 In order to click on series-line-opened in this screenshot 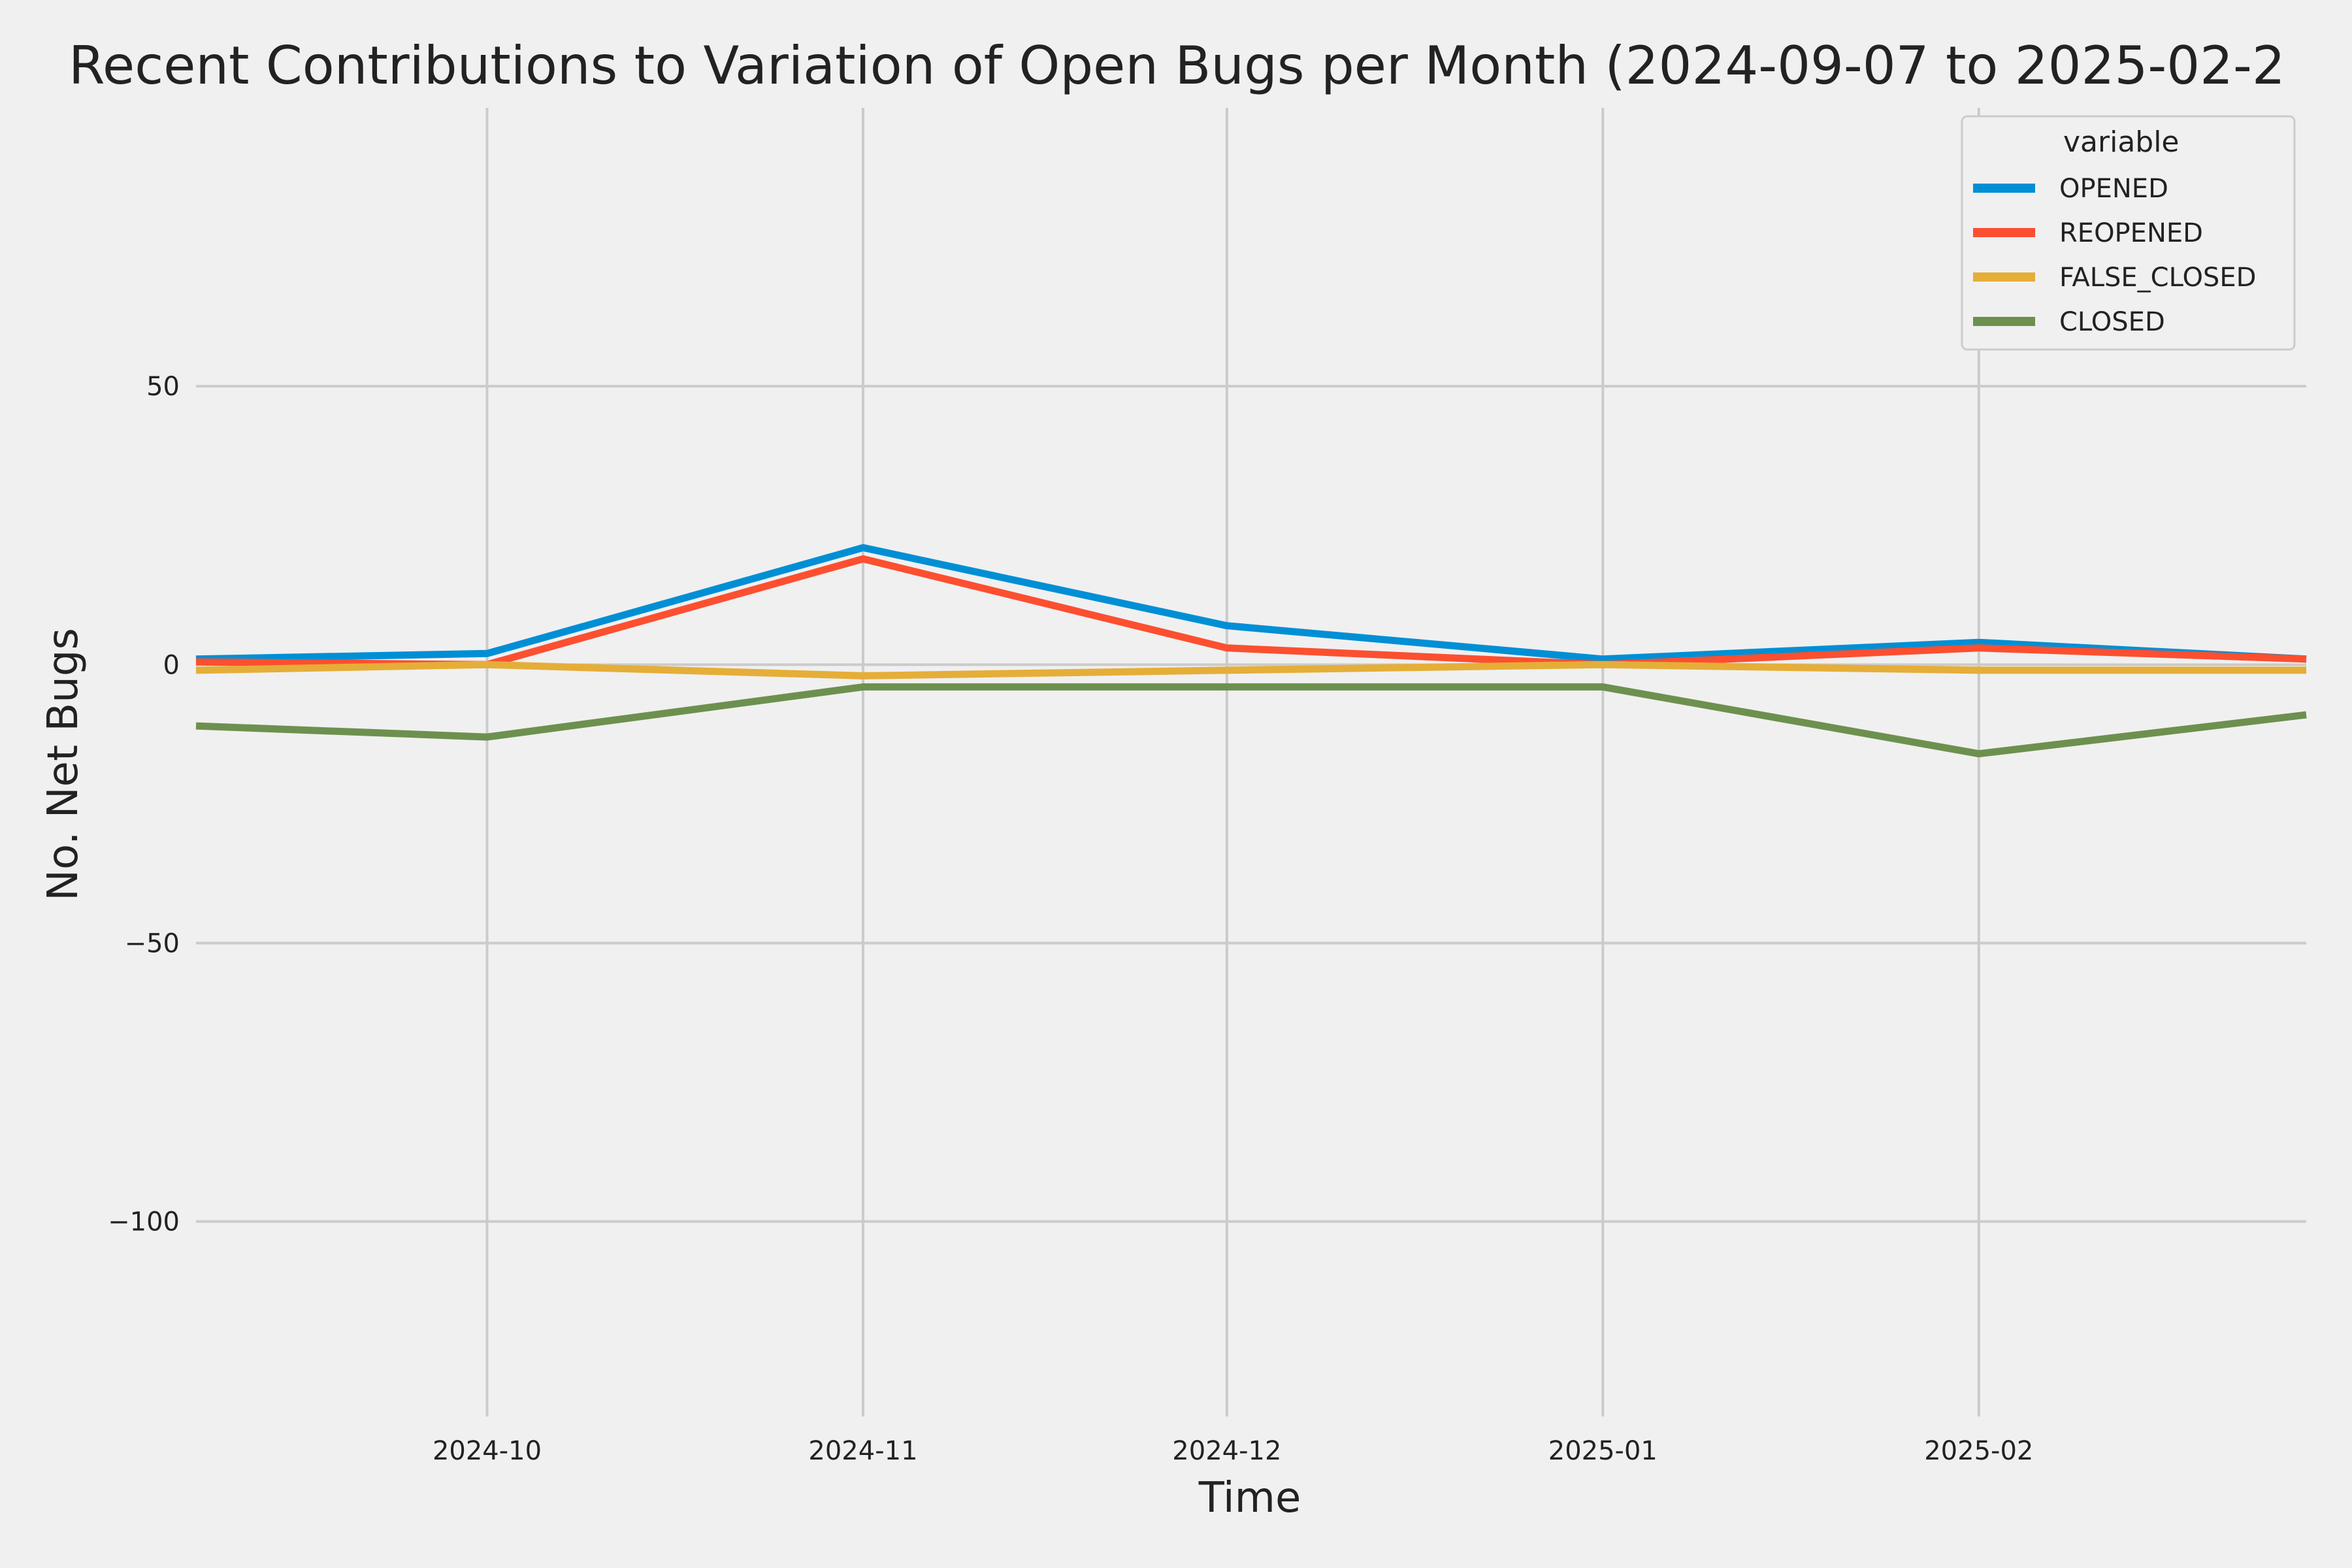, I will do `click(1251, 603)`.